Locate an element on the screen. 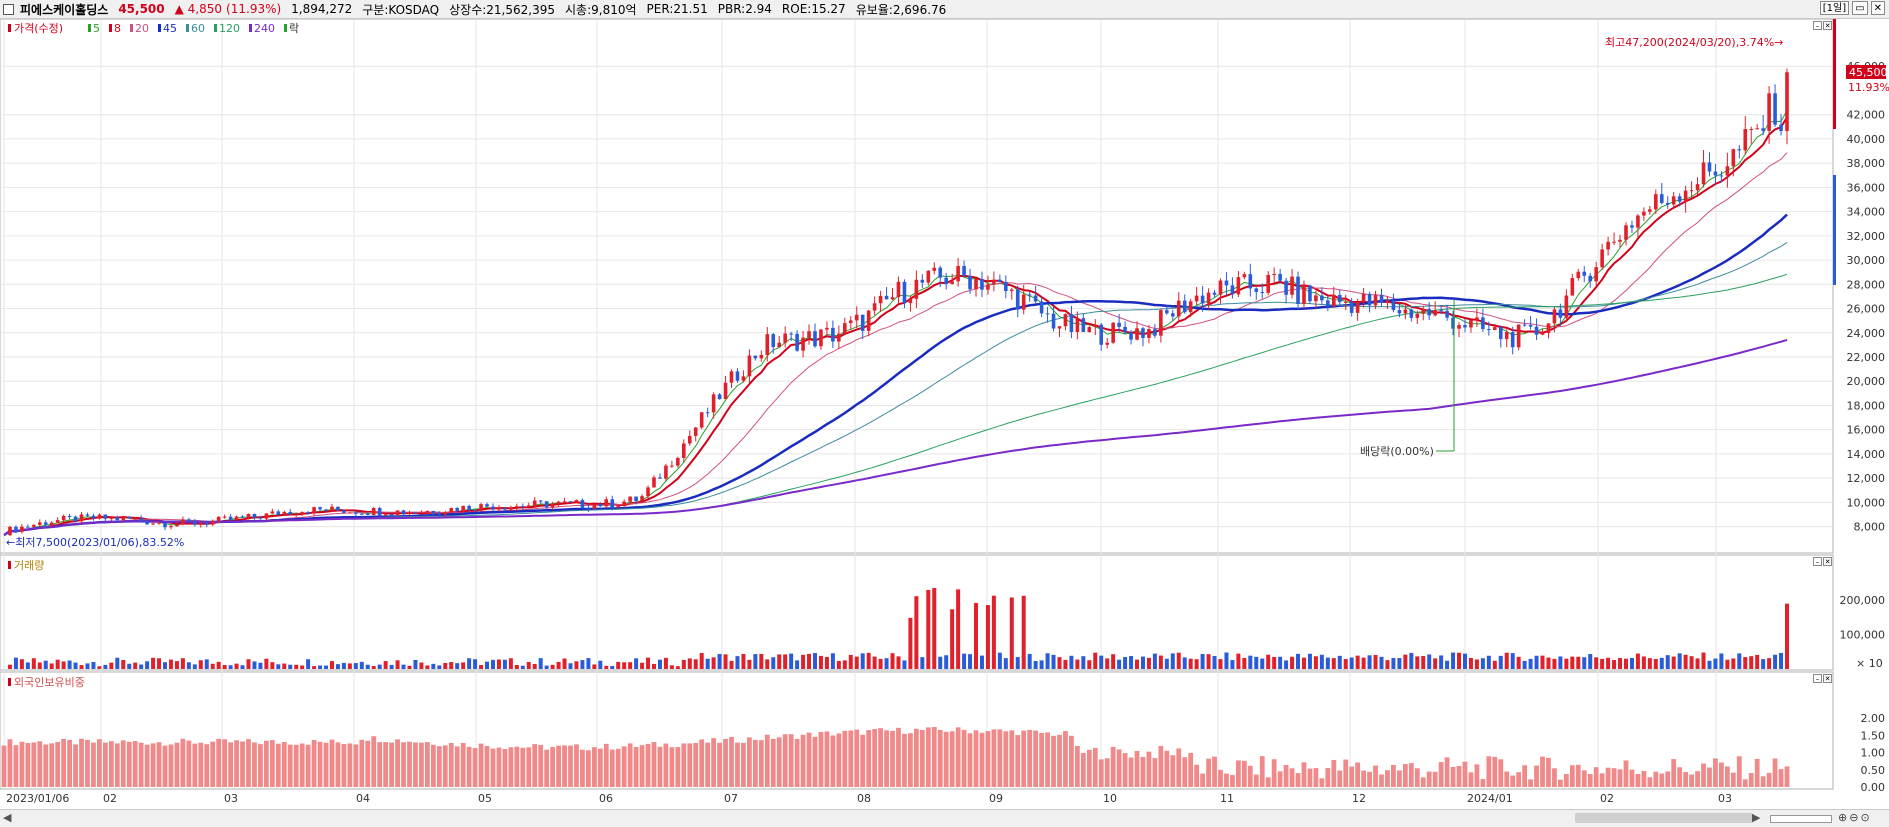 Image resolution: width=1889 pixels, height=827 pixels. zoom-in-icon: ⊕ is located at coordinates (1843, 817).